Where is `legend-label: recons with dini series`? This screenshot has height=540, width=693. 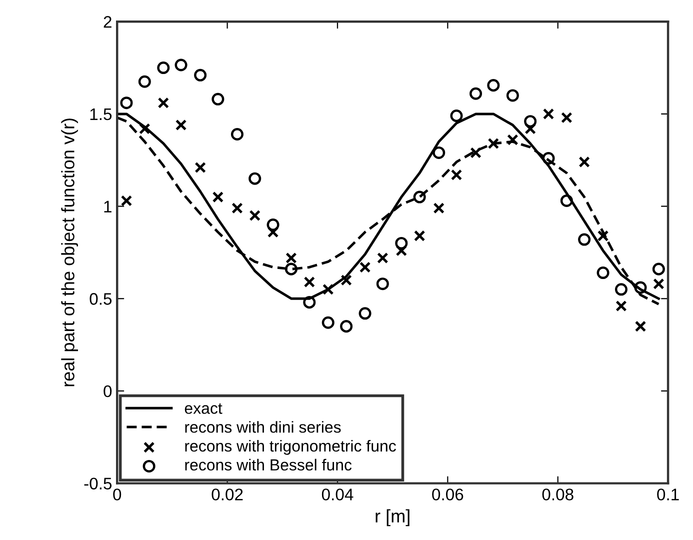
legend-label: recons with dini series is located at coordinates (263, 427).